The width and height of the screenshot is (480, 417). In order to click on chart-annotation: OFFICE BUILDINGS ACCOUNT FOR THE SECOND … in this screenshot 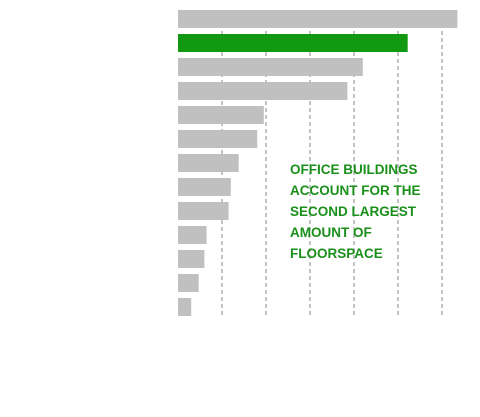, I will do `click(355, 211)`.